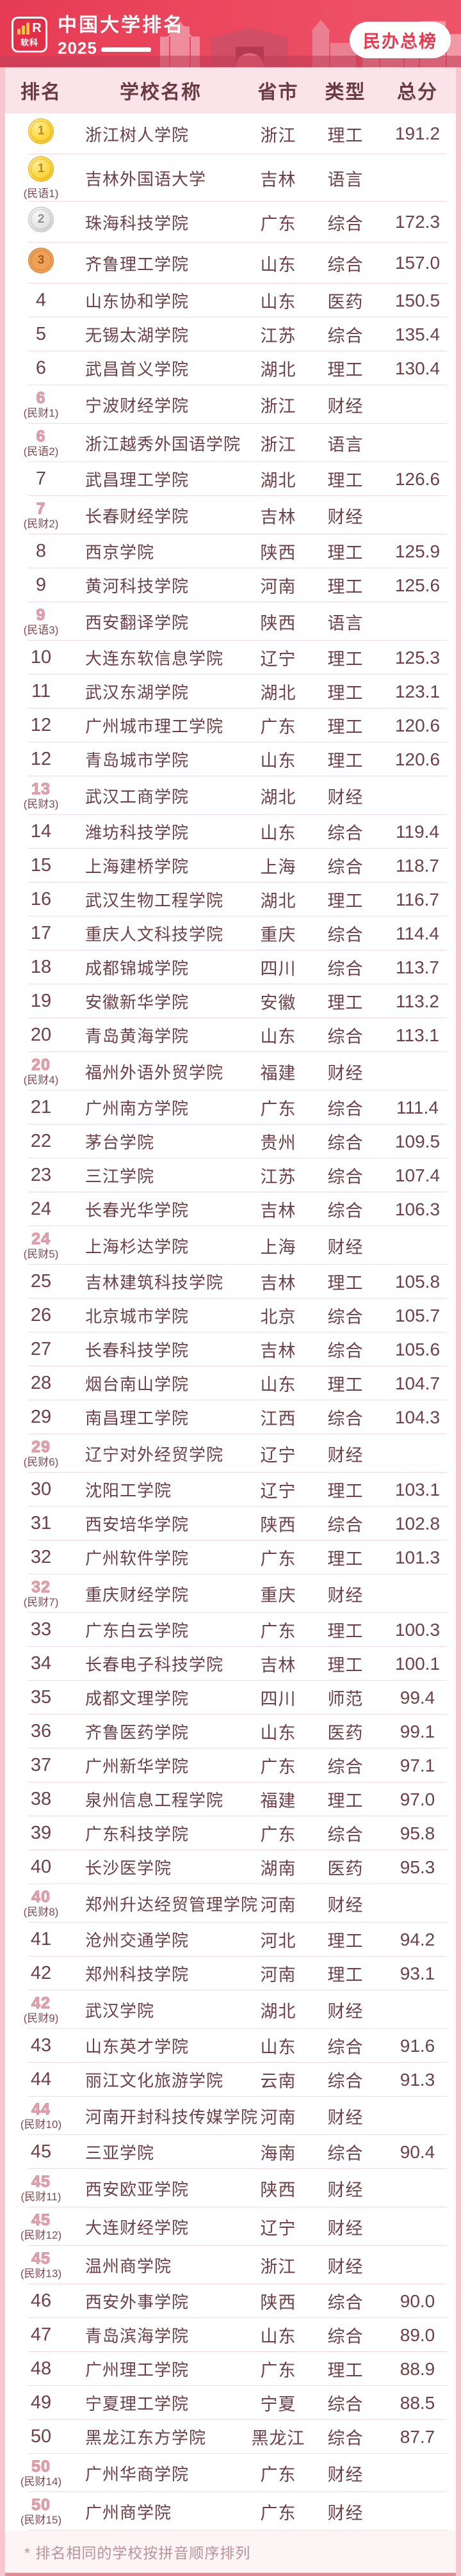 Image resolution: width=461 pixels, height=2576 pixels. I want to click on rank-cell: 44, so click(41, 2079).